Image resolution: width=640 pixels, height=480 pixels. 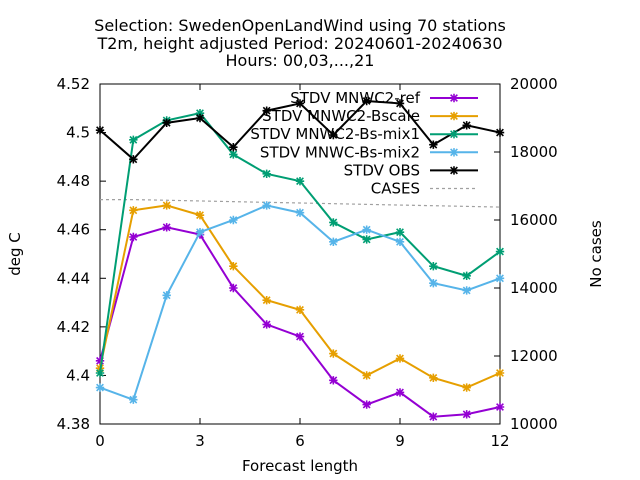 What do you see at coordinates (395, 189) in the screenshot?
I see `legend-label: CASES` at bounding box center [395, 189].